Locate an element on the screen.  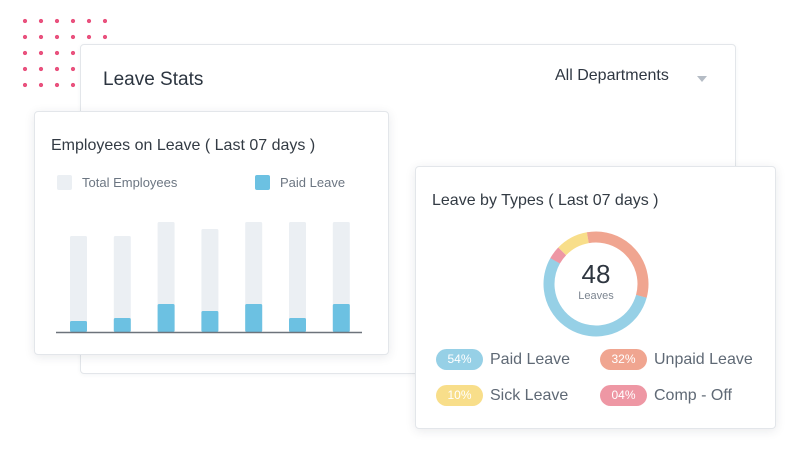
legend-paid-label: Paid Leave is located at coordinates (313, 182).